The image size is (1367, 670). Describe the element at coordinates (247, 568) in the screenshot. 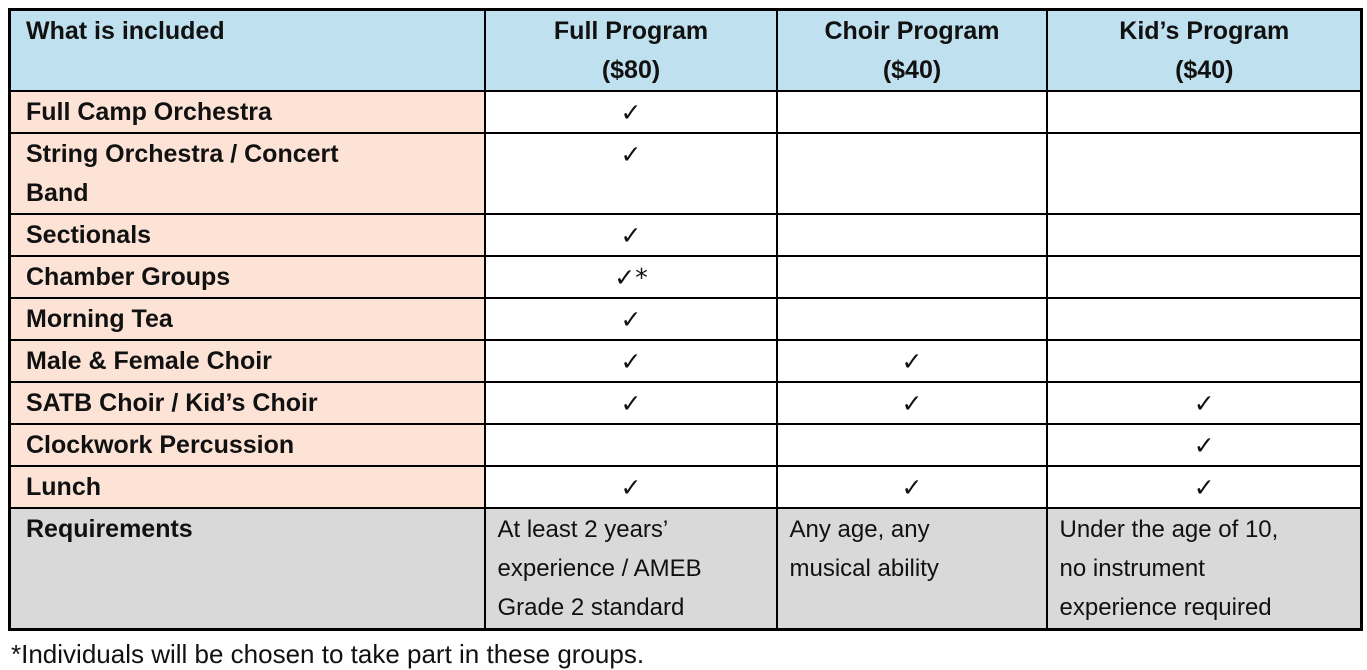

I see `requirements-label: Requirements` at that location.